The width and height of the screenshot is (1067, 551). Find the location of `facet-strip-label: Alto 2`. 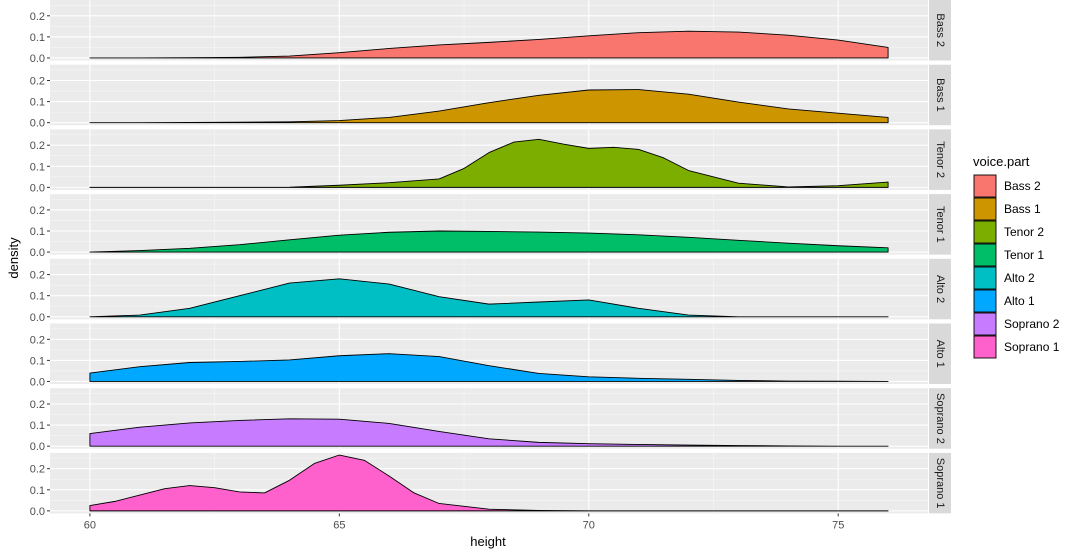

facet-strip-label: Alto 2 is located at coordinates (940, 289).